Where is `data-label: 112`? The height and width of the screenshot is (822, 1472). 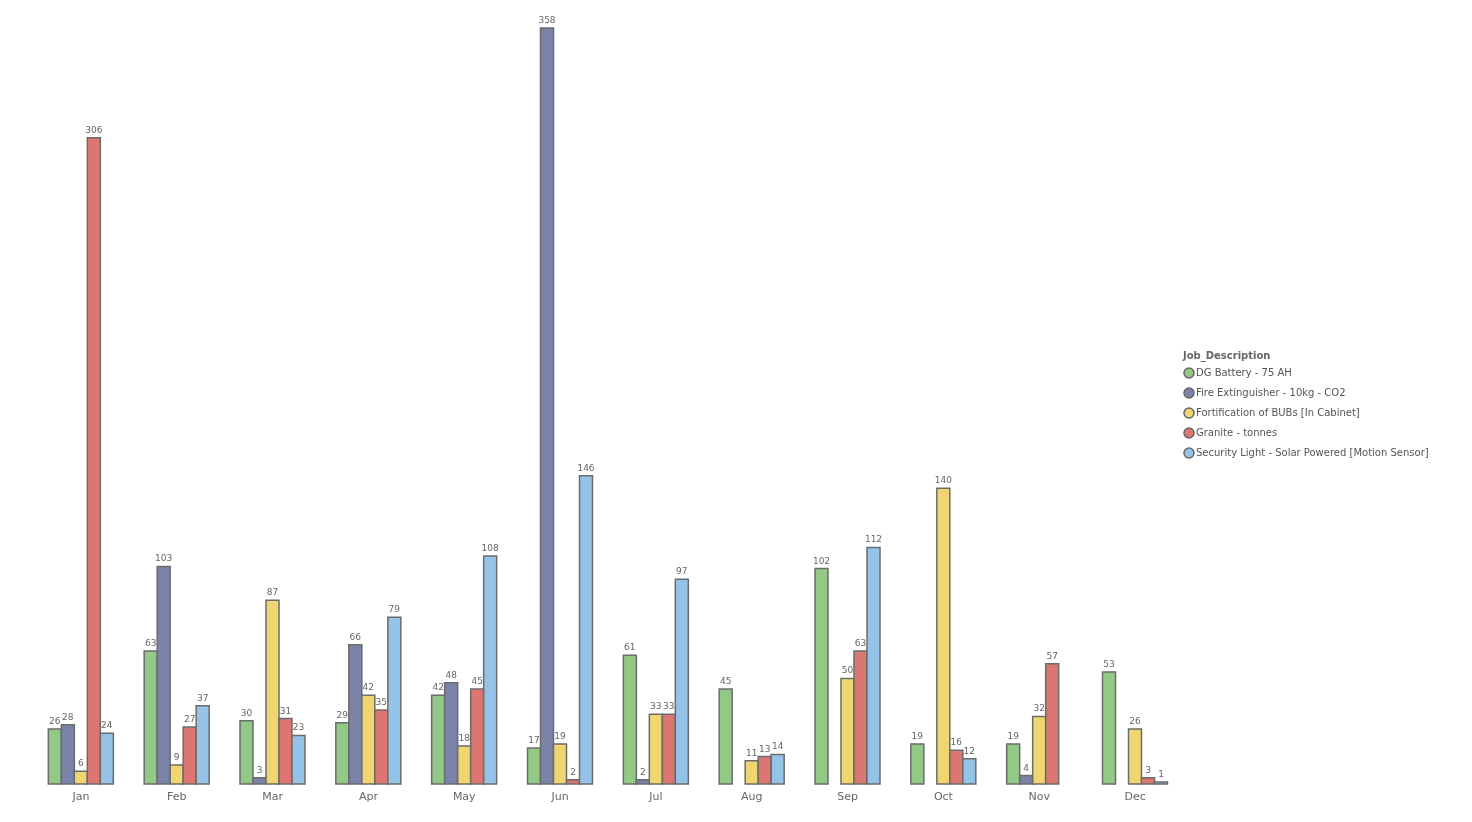 data-label: 112 is located at coordinates (873, 539).